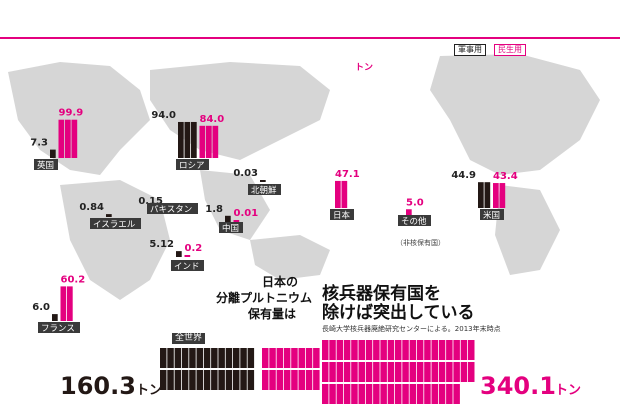 The width and height of the screenshot is (620, 420). Describe the element at coordinates (194, 248) in the screenshot. I see `value-label-civilian: 0.2` at that location.